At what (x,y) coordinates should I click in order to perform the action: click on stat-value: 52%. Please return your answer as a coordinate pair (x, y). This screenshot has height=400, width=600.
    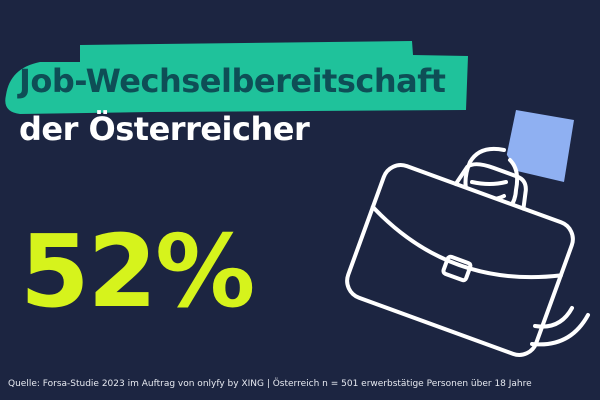
    Looking at the image, I should click on (137, 271).